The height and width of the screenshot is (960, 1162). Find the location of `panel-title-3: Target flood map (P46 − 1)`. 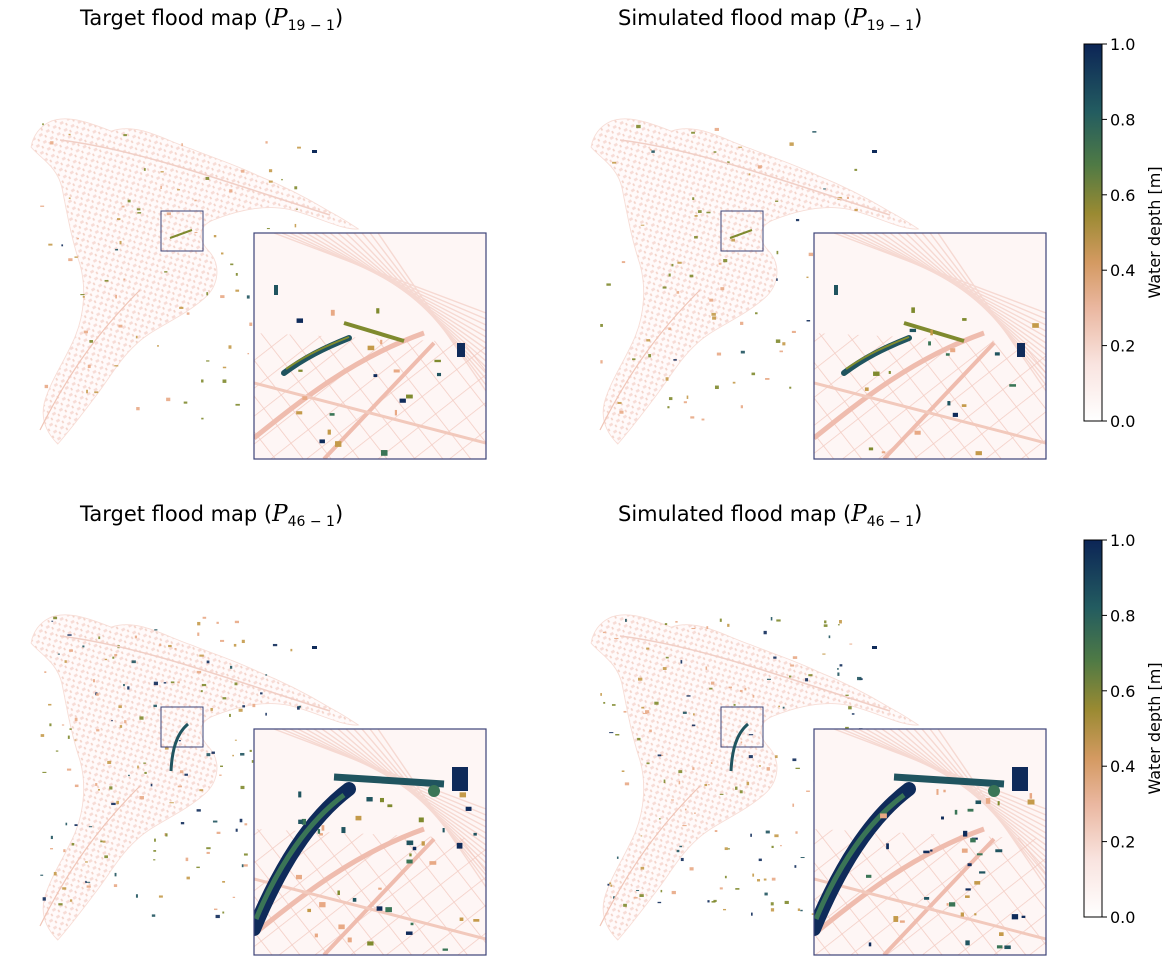

panel-title-3: Target flood map (P46 − 1) is located at coordinates (212, 516).